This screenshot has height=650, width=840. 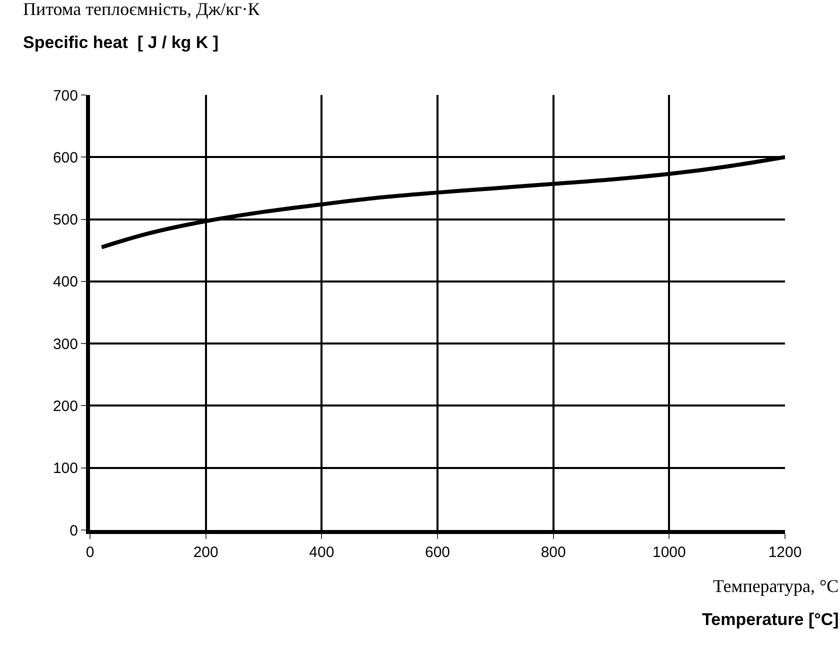 What do you see at coordinates (65, 220) in the screenshot?
I see `y-tick-label: 500` at bounding box center [65, 220].